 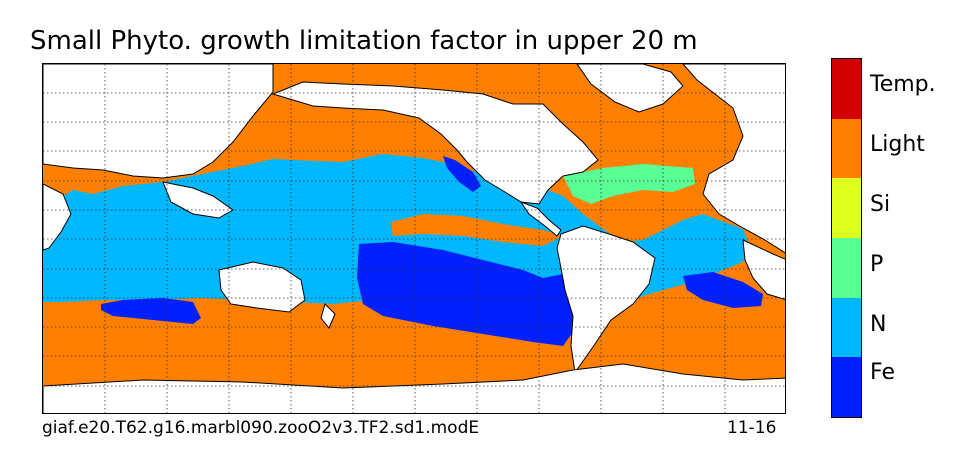 I want to click on africa-horn-landmass, so click(x=763, y=269).